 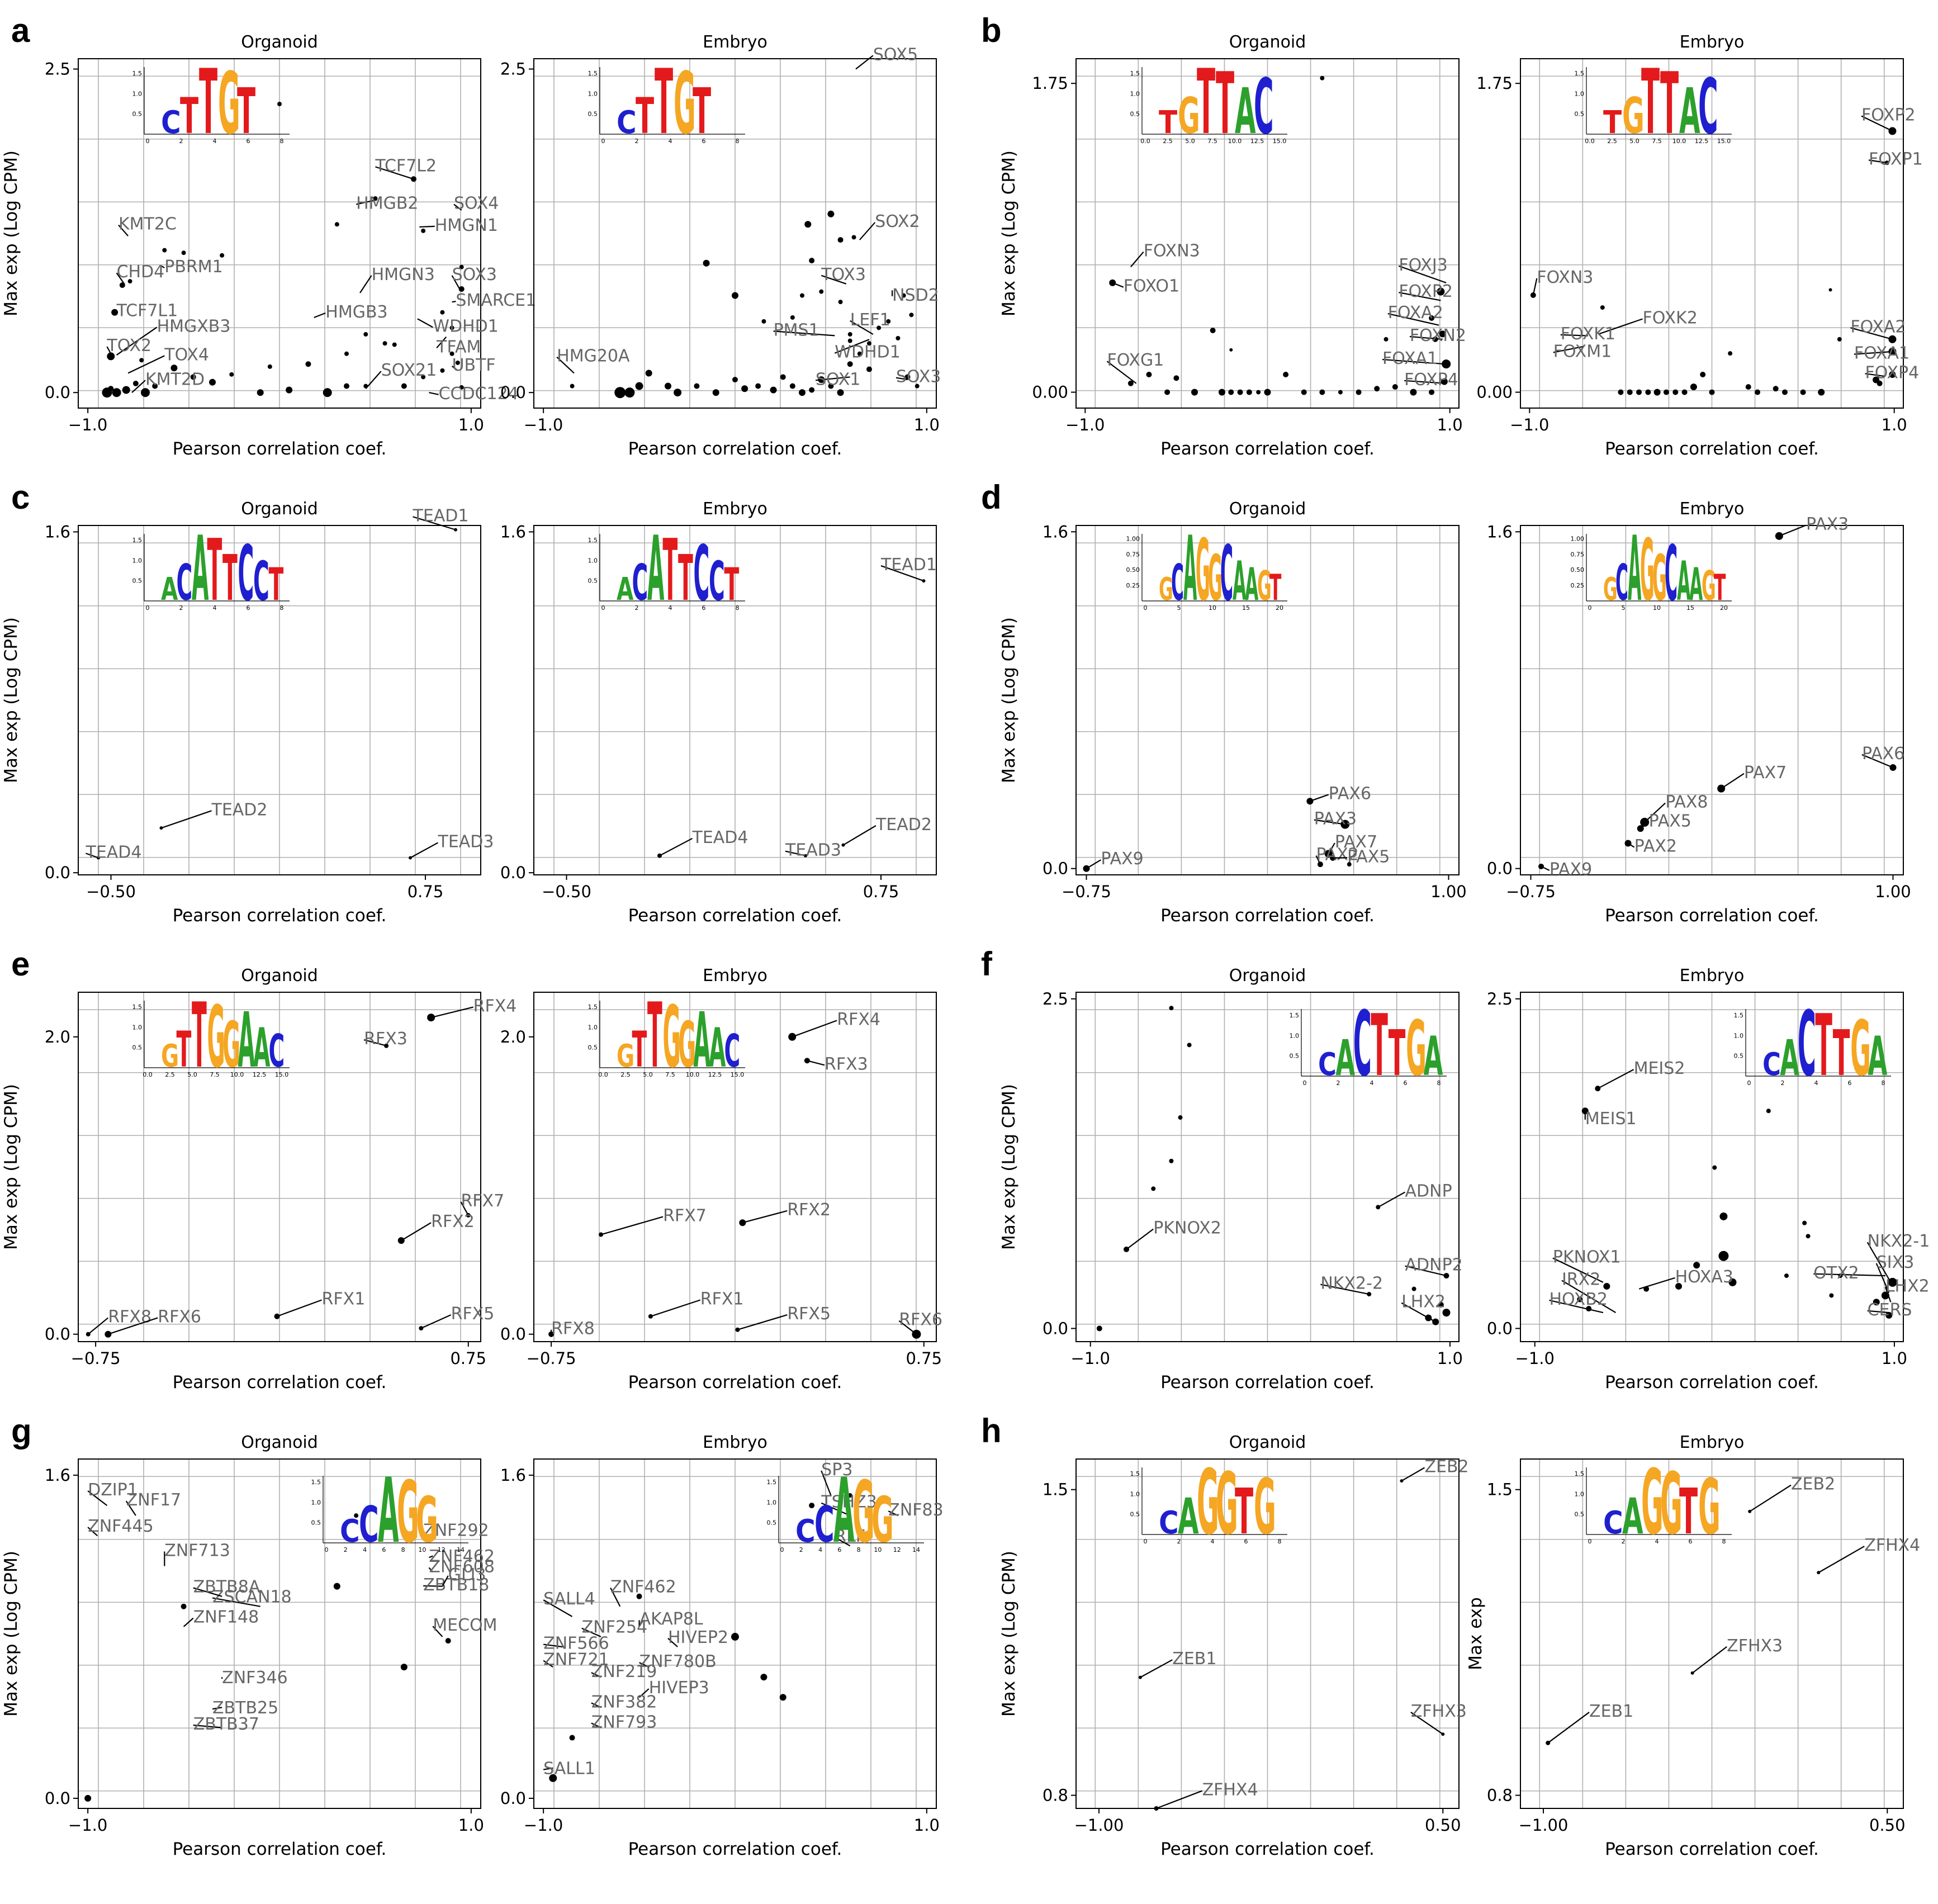 I want to click on gene-label: FOXJ3, so click(x=1423, y=265).